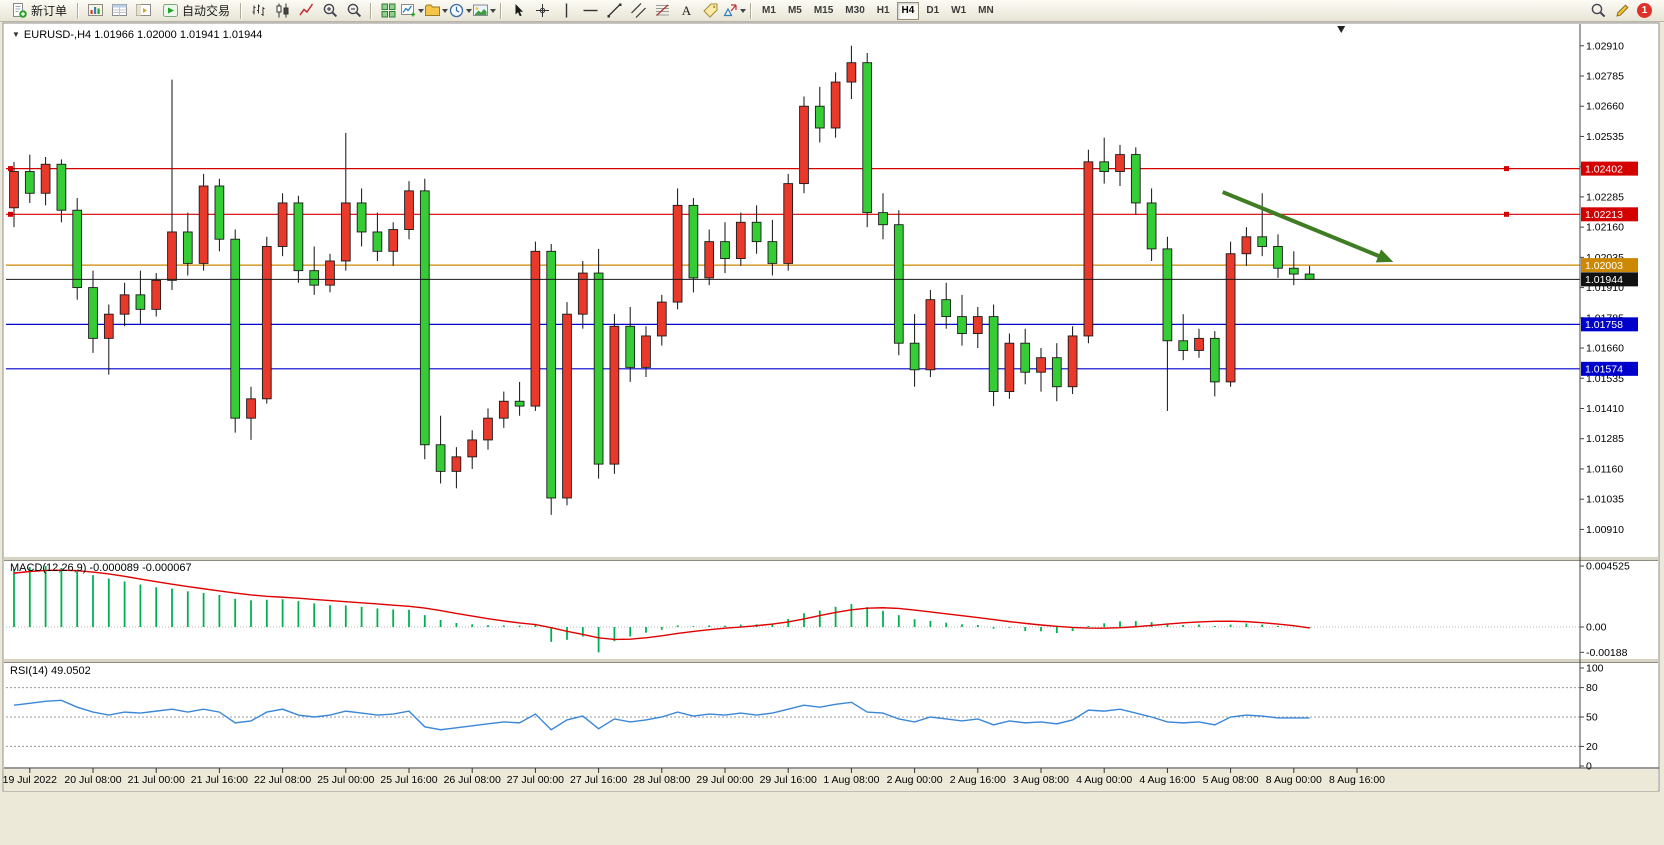 The height and width of the screenshot is (845, 1664). Describe the element at coordinates (535, 780) in the screenshot. I see `svg-text: 27 Jul 00:00` at that location.